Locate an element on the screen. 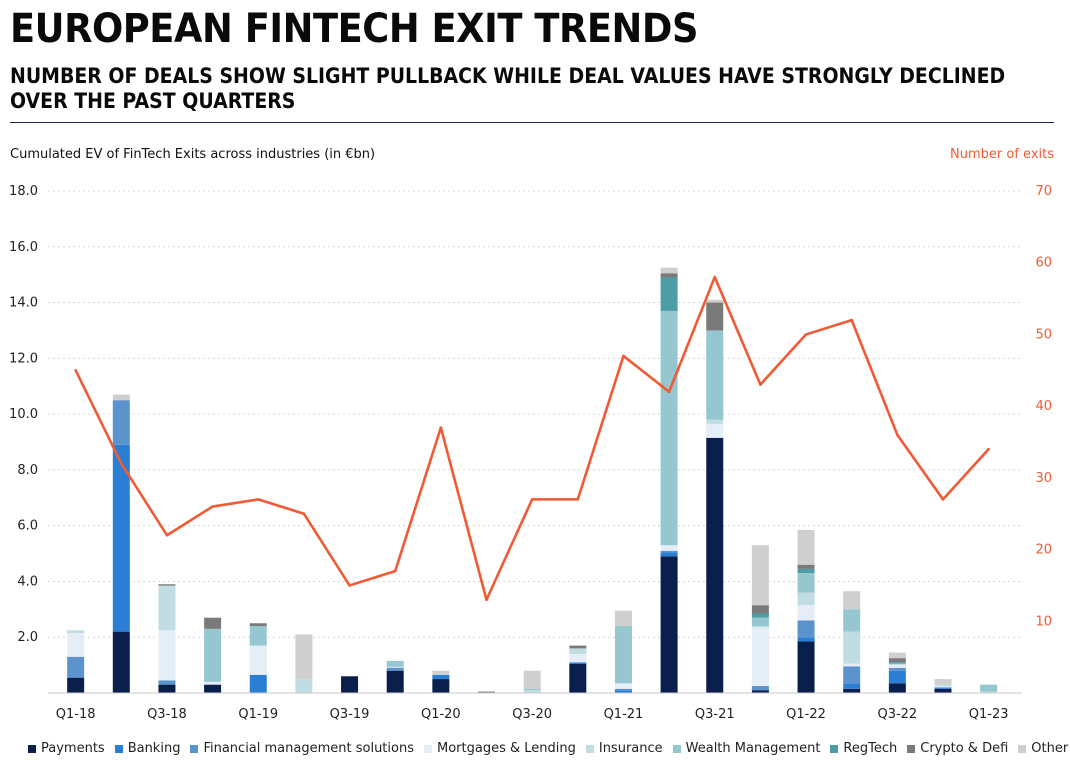 The image size is (1070, 776). y-tick-label: 12.0 is located at coordinates (23, 358).